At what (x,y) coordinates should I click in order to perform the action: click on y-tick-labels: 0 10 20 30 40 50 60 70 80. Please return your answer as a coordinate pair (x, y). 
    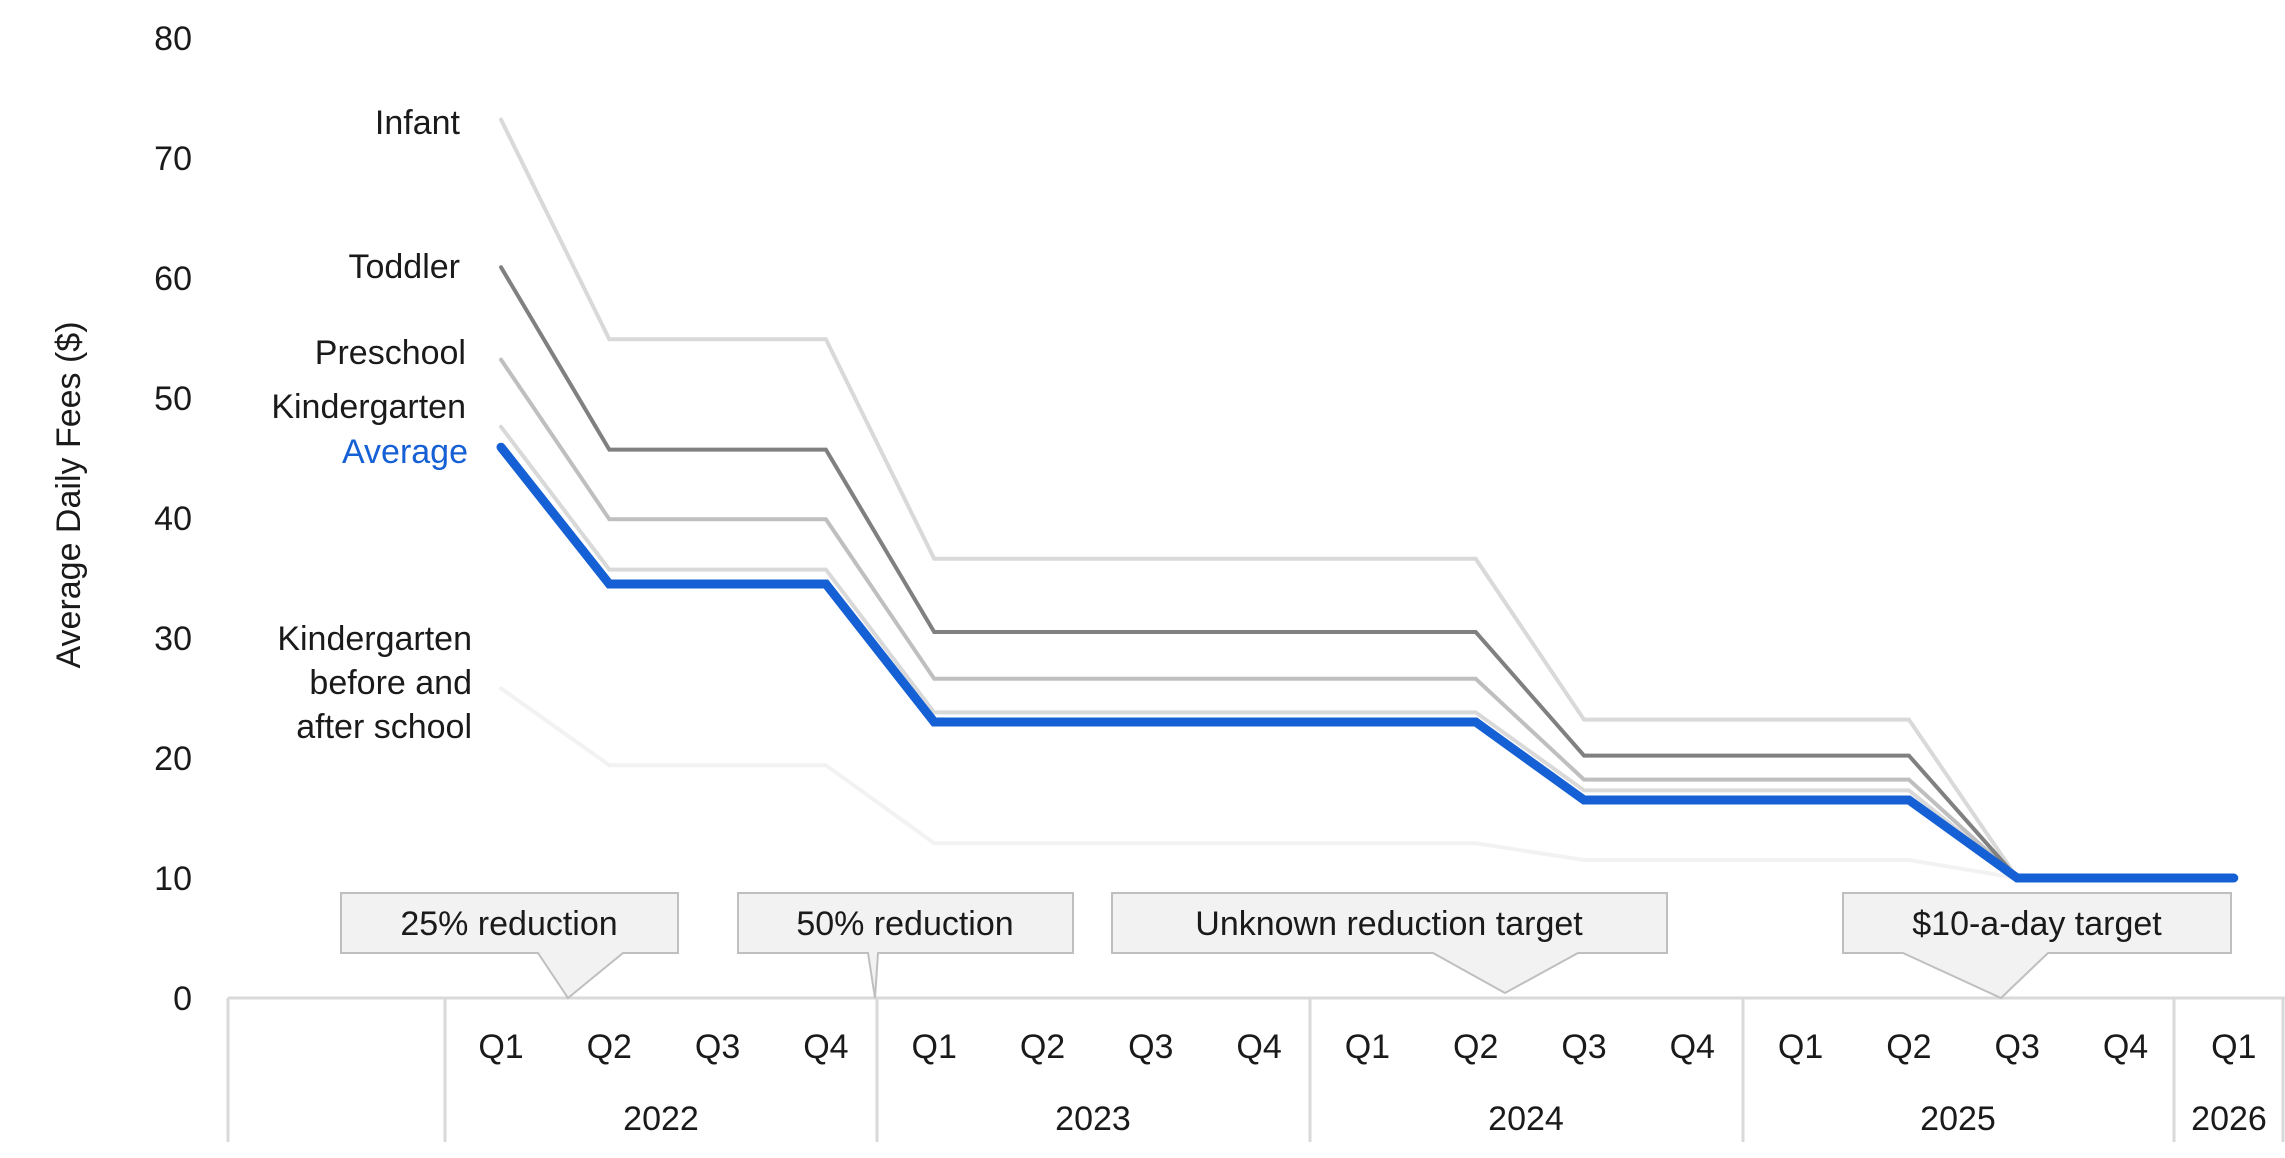
    Looking at the image, I should click on (173, 519).